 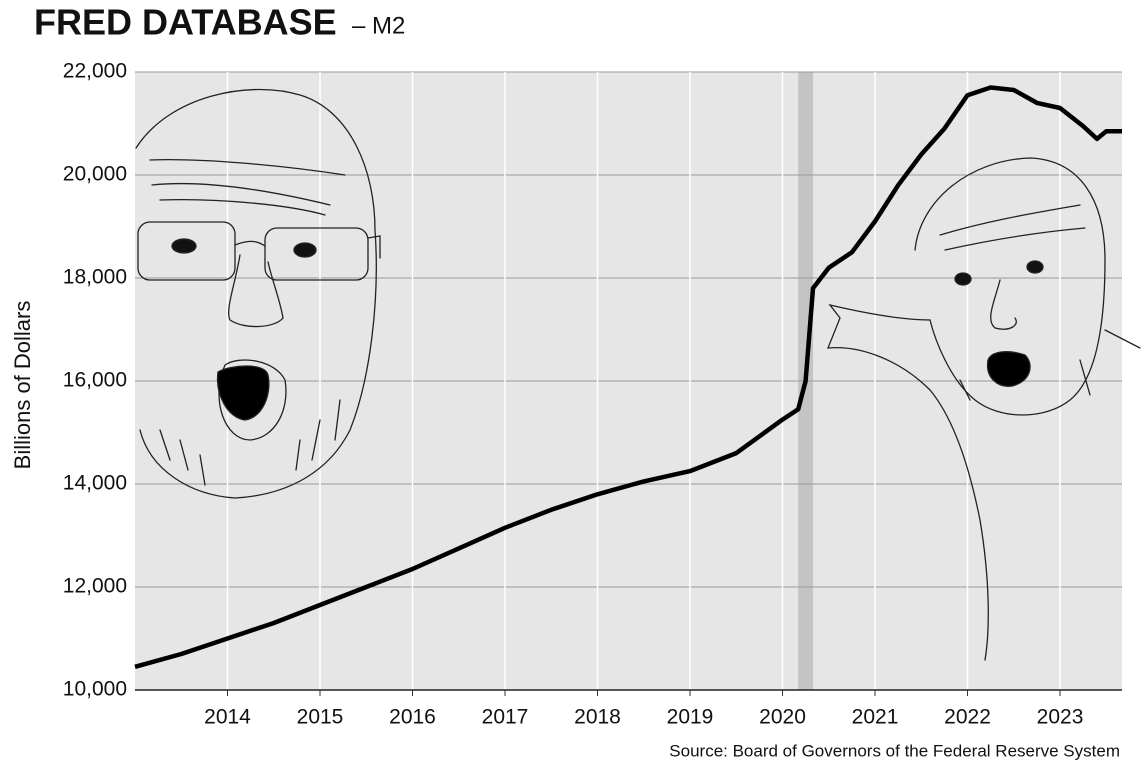 What do you see at coordinates (185, 22) in the screenshot?
I see `chart-title: FRED DATABASE` at bounding box center [185, 22].